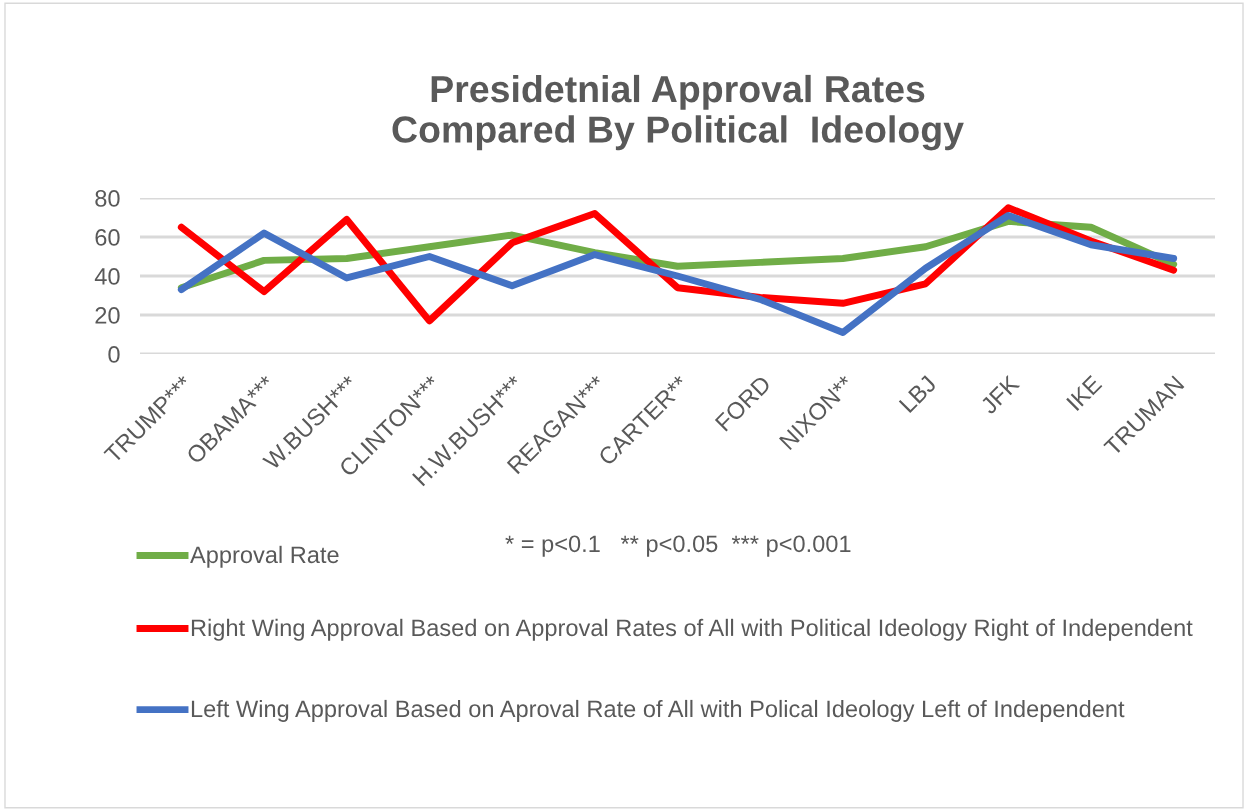  I want to click on y-tick-label: 60, so click(107, 237).